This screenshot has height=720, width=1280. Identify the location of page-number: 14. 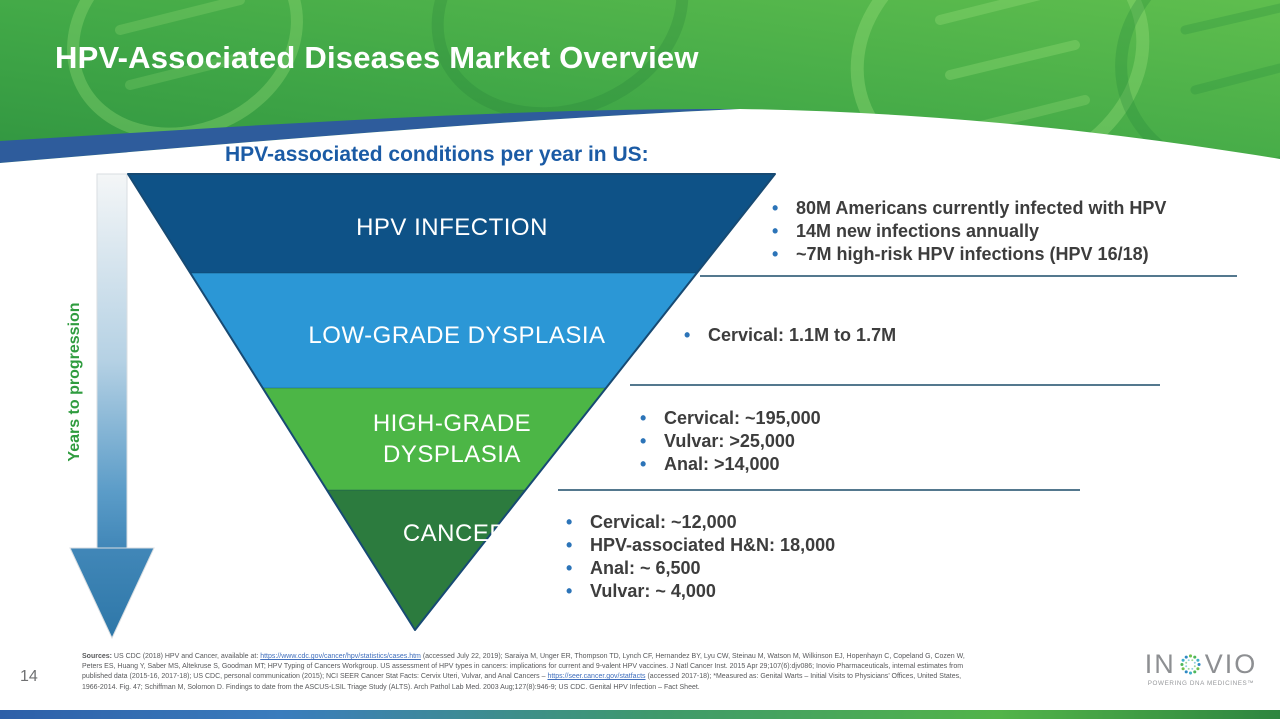
(29, 676).